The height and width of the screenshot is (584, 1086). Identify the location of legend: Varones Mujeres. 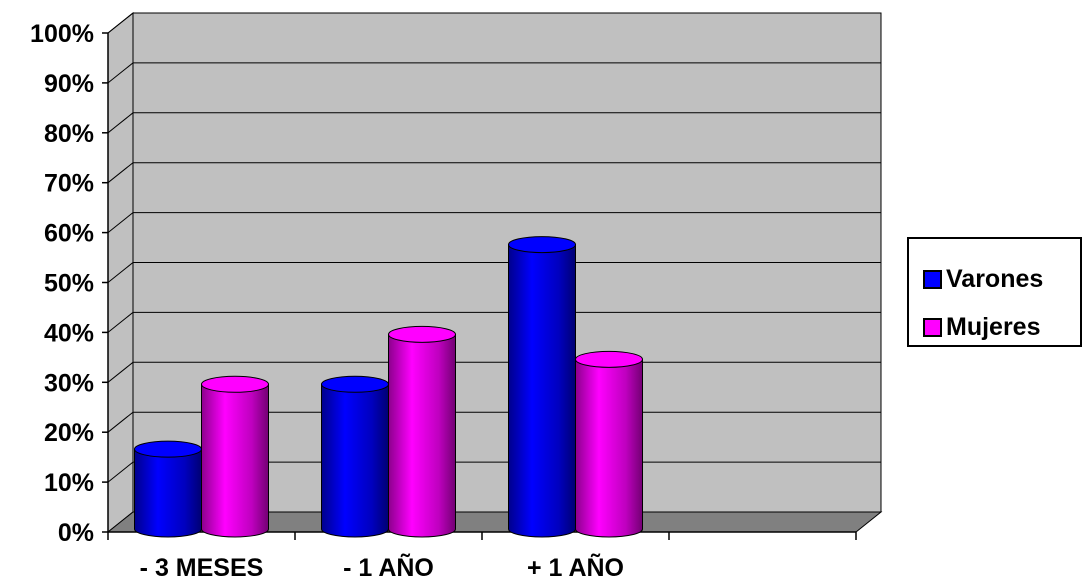
(994, 292).